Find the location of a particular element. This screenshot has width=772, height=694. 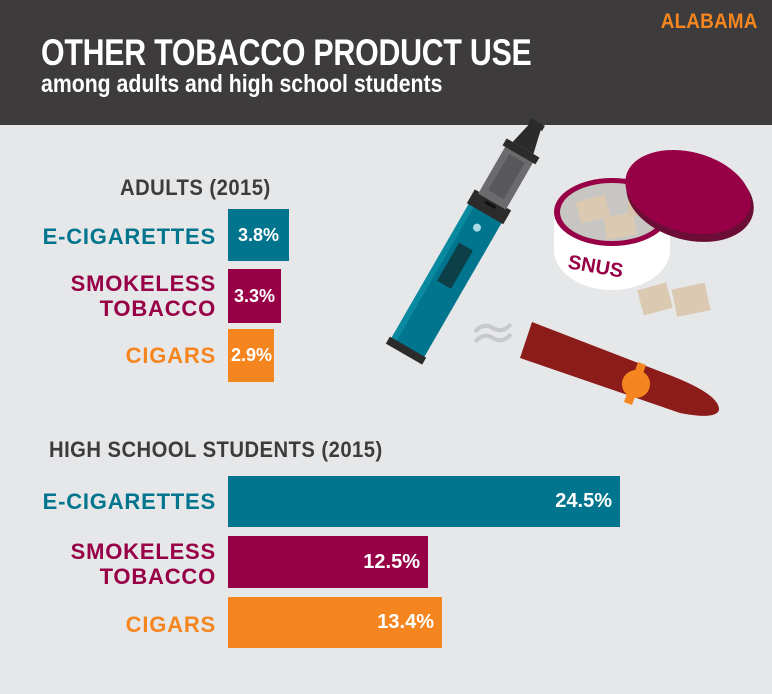

adults-label-cigars: CIGARS is located at coordinates (171, 355).